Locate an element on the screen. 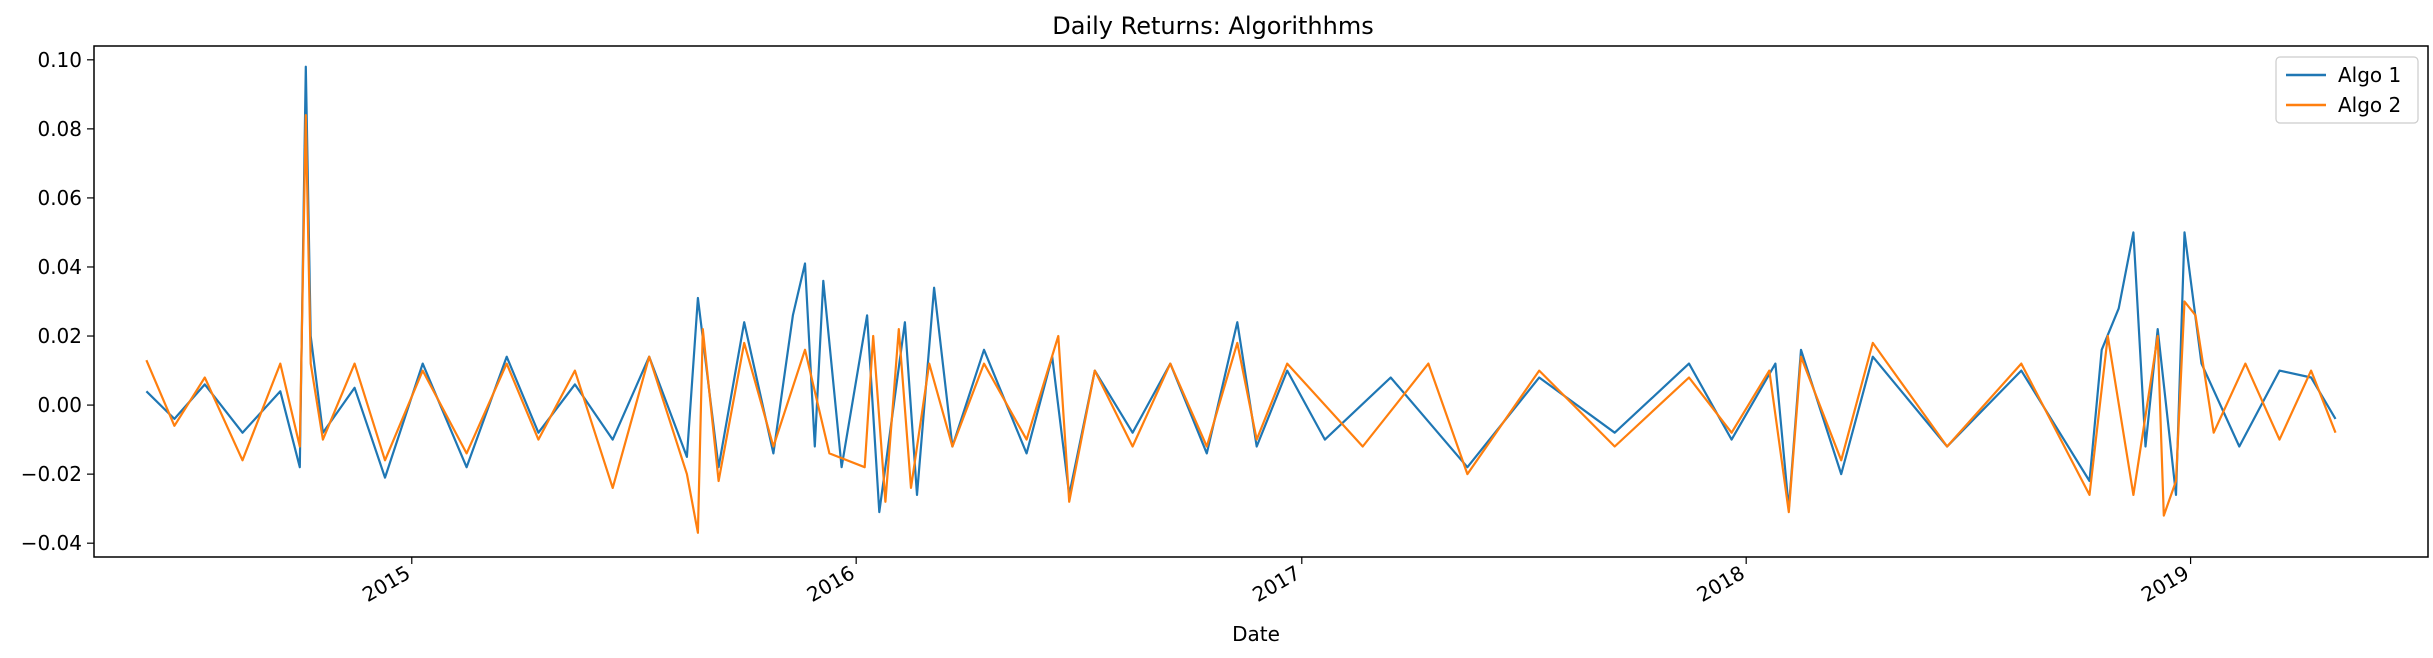  legend-box is located at coordinates (2347, 90).